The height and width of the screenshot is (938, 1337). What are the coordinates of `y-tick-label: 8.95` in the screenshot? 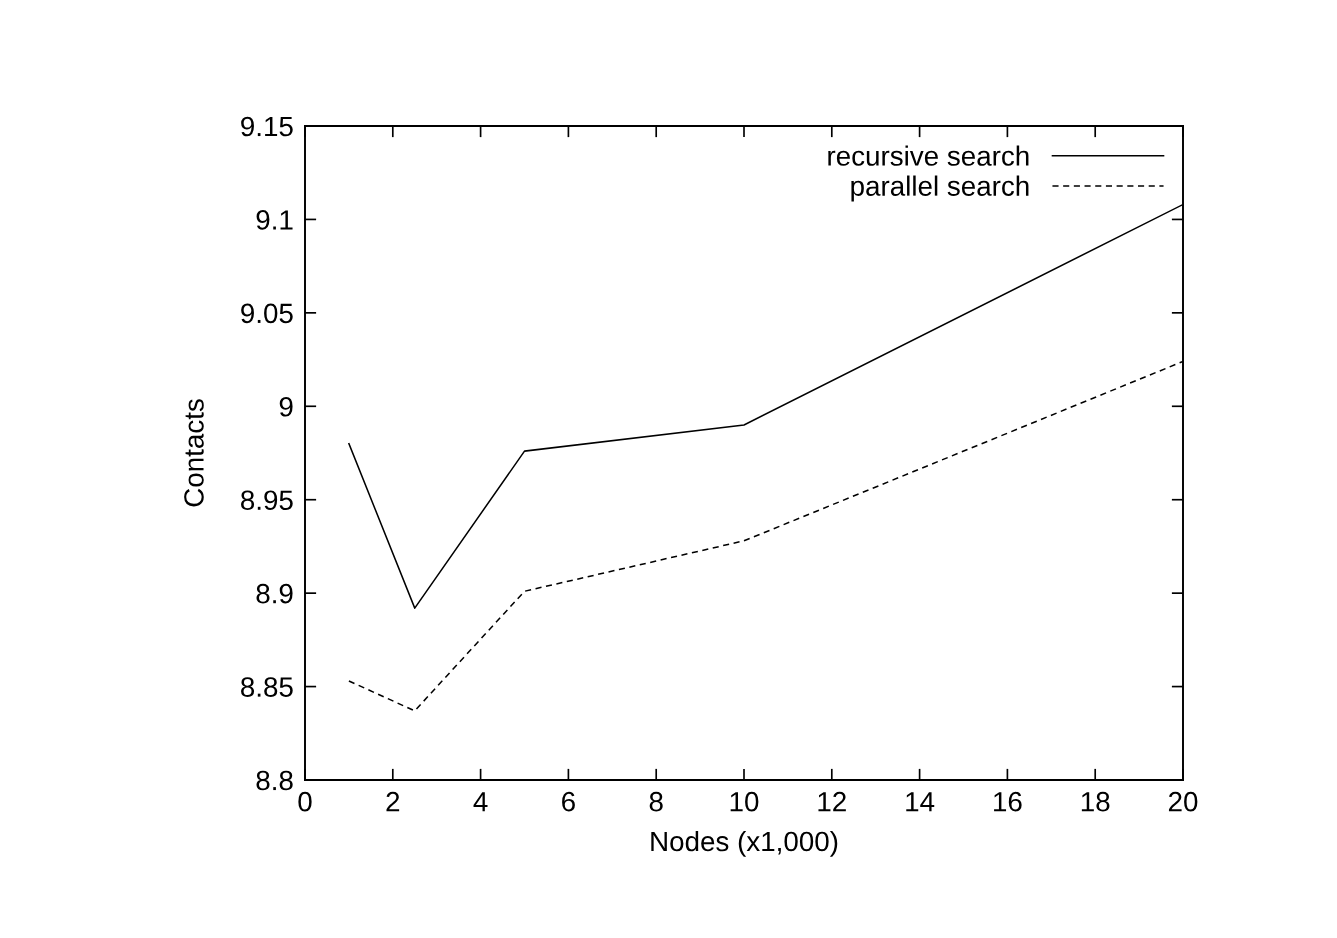 It's located at (267, 500).